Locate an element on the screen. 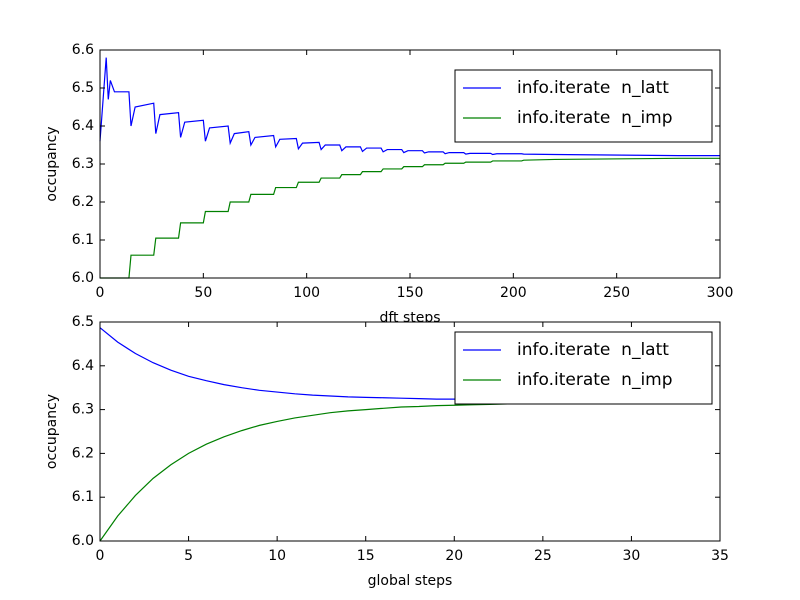  x-tick-label: 15 is located at coordinates (366, 556).